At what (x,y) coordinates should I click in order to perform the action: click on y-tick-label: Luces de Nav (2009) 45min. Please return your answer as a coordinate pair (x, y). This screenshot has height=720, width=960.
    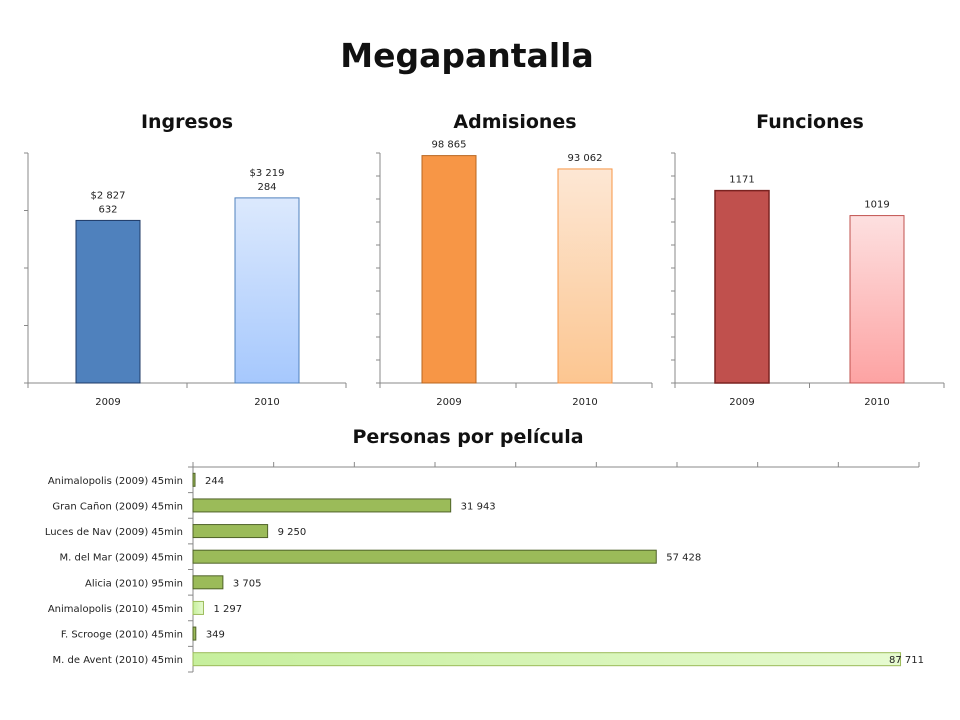
    Looking at the image, I should click on (114, 532).